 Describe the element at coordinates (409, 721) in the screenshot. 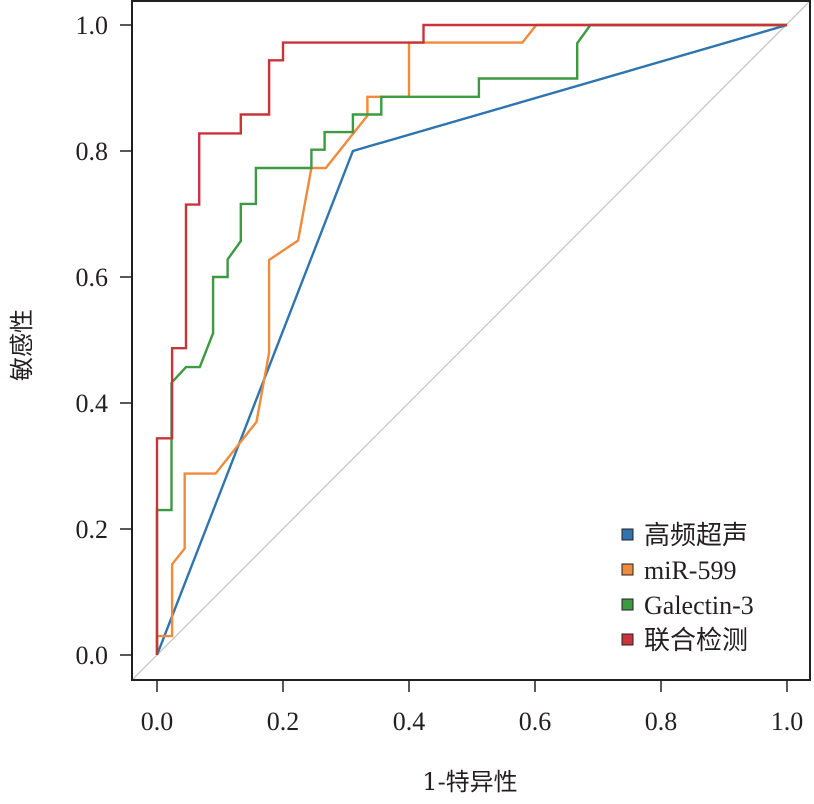

I see `x-tick-label: 0.4` at that location.